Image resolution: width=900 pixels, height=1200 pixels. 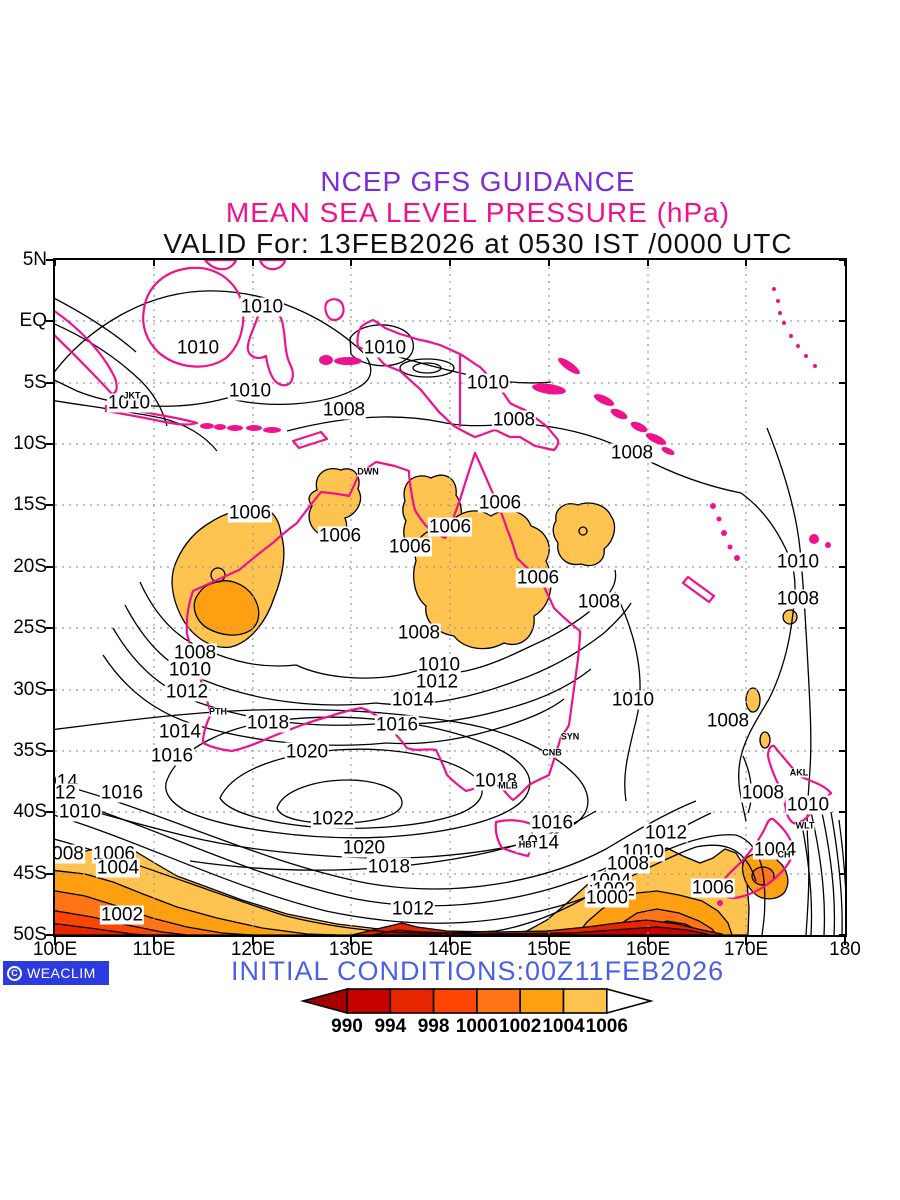 What do you see at coordinates (30, 443) in the screenshot?
I see `lat-tick-label: 10S` at bounding box center [30, 443].